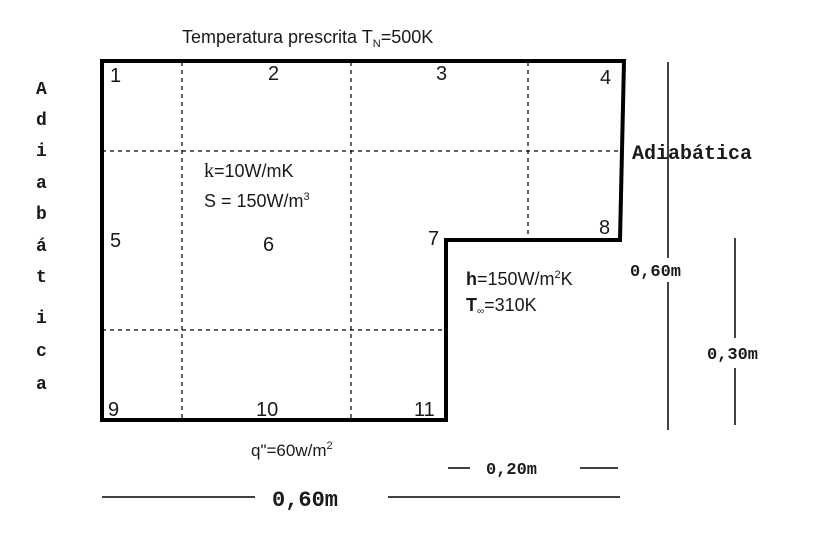 The height and width of the screenshot is (536, 835). What do you see at coordinates (113, 410) in the screenshot?
I see `node-label: 9` at bounding box center [113, 410].